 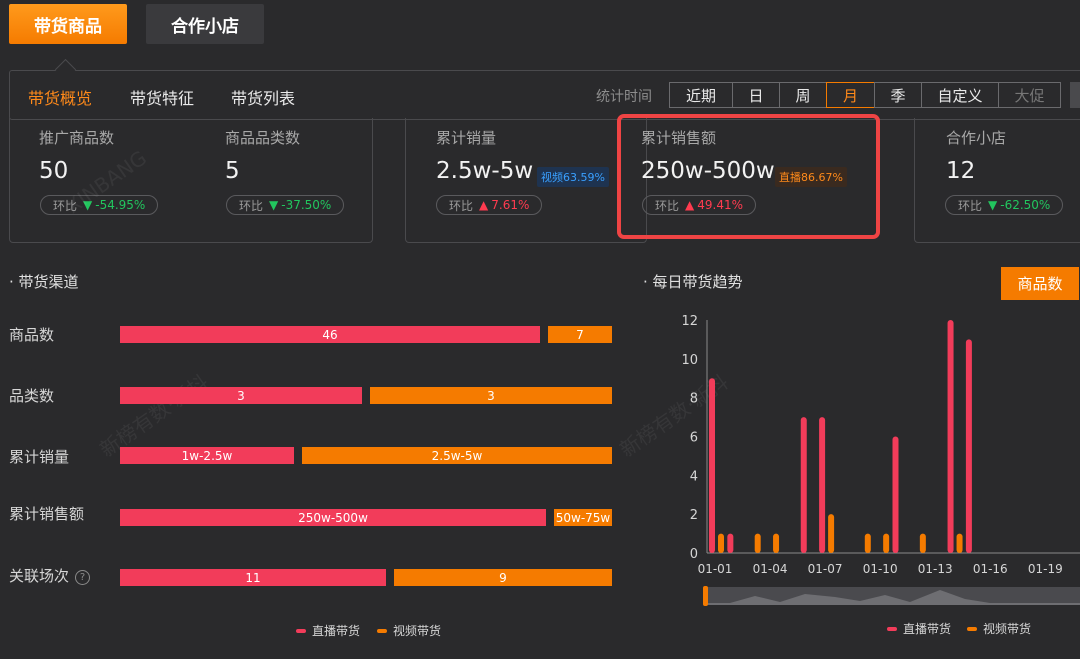 What do you see at coordinates (803, 95) in the screenshot?
I see `period-week: 周` at bounding box center [803, 95].